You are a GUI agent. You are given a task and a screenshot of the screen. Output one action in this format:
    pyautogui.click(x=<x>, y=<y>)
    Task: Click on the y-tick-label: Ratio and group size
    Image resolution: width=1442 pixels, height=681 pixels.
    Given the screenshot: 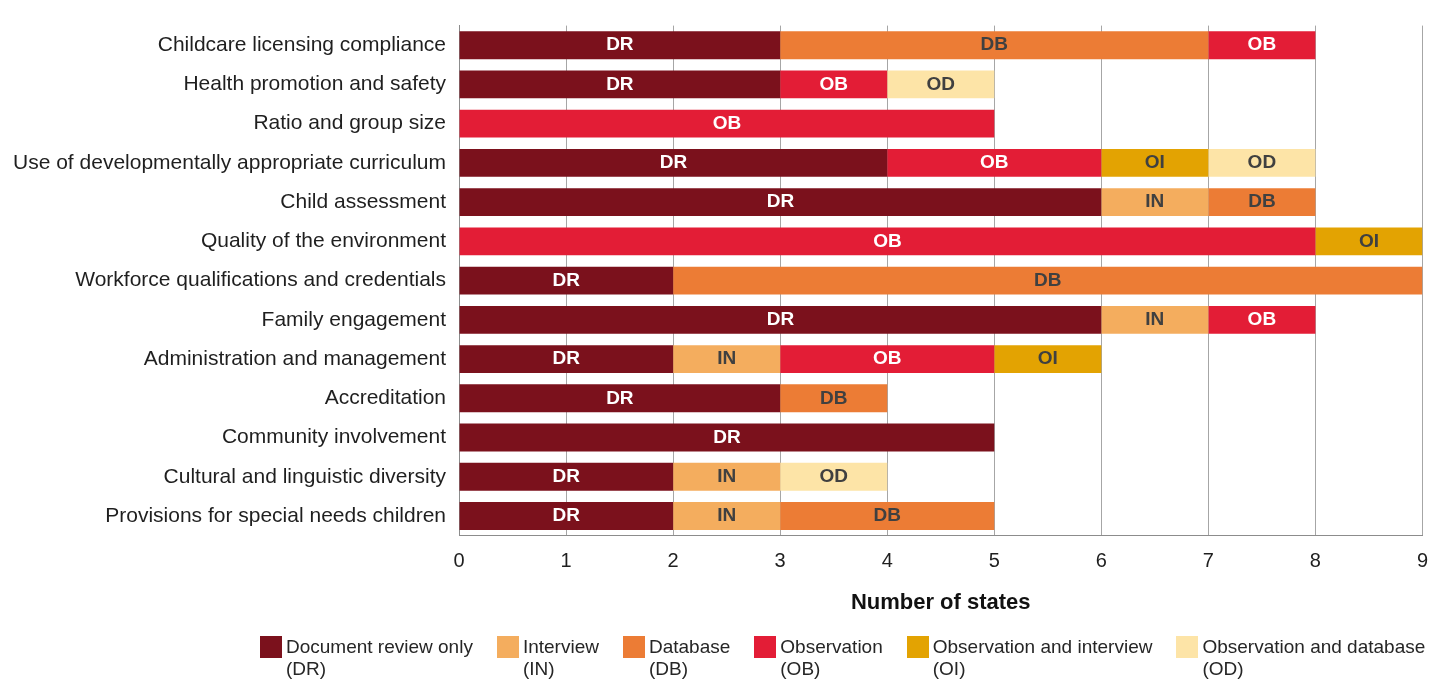 What is the action you would take?
    pyautogui.click(x=350, y=122)
    